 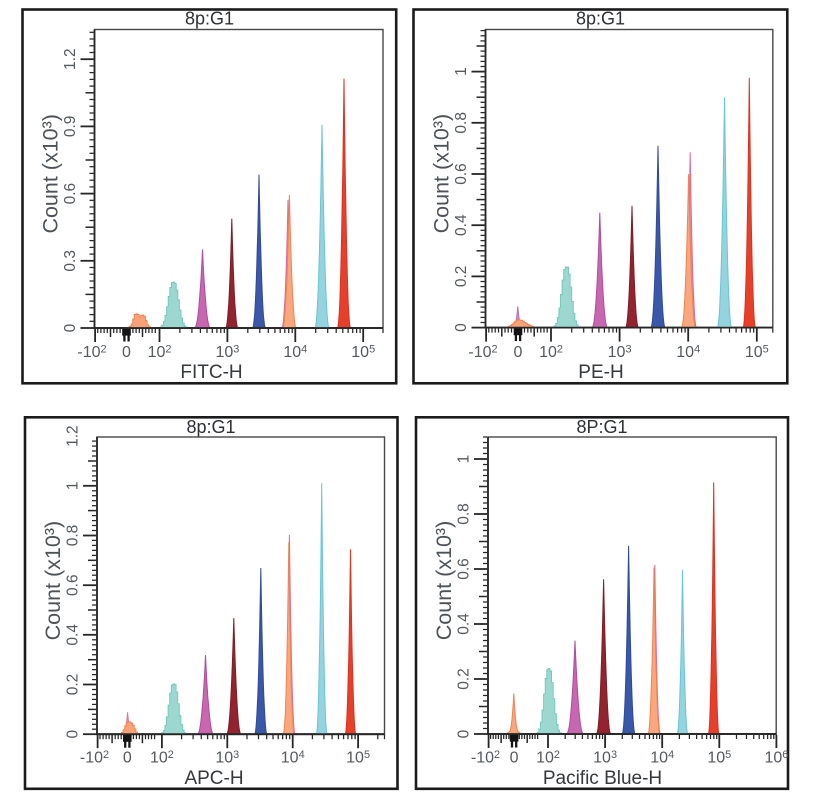 What do you see at coordinates (601, 427) in the screenshot?
I see `svg-text: 8P:G1` at bounding box center [601, 427].